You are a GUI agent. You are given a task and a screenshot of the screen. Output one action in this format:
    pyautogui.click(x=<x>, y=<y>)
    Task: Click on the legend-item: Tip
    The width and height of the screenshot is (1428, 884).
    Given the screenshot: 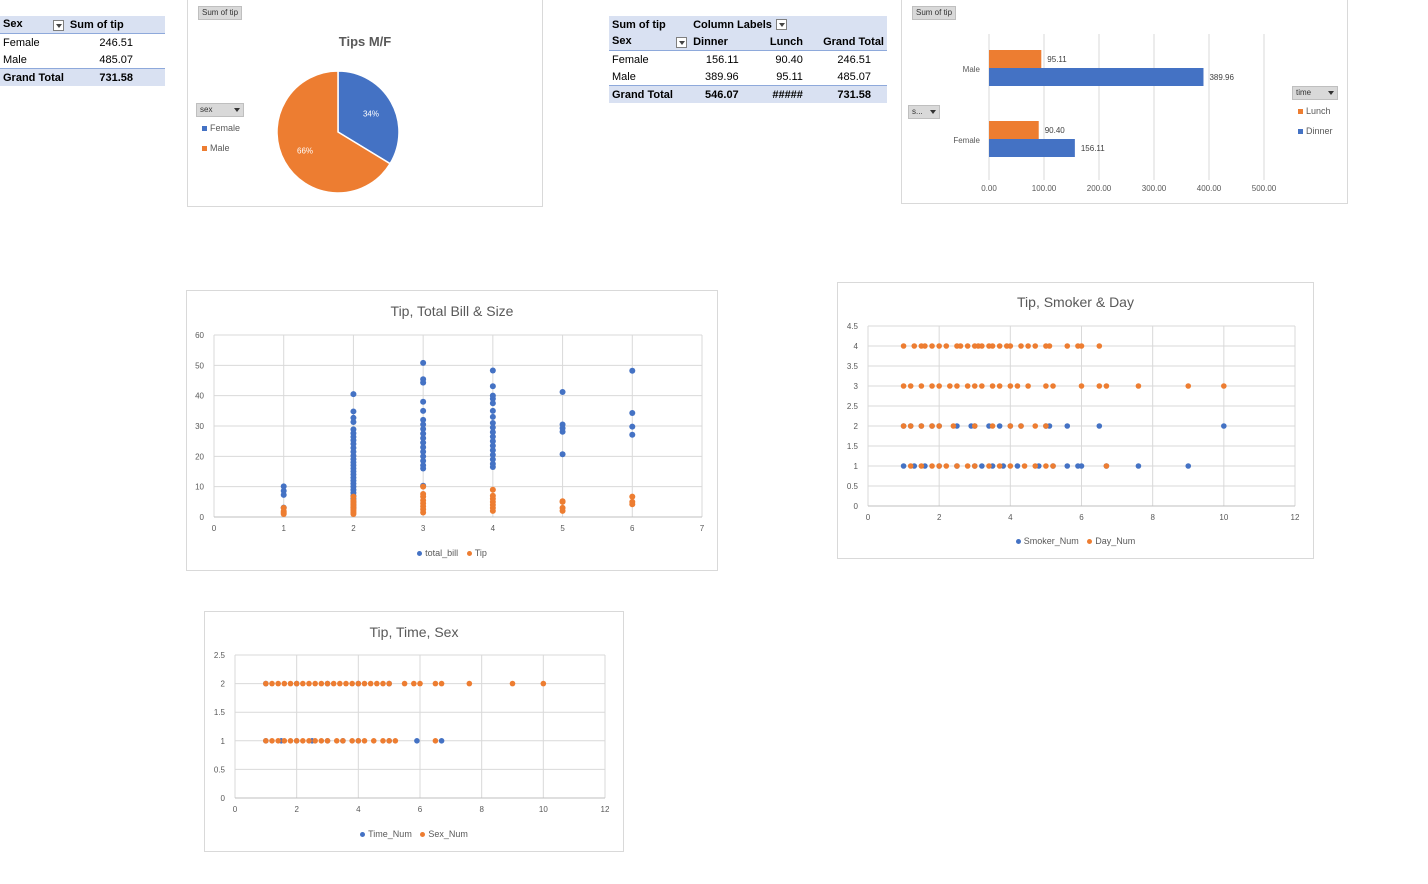 What is the action you would take?
    pyautogui.click(x=476, y=553)
    